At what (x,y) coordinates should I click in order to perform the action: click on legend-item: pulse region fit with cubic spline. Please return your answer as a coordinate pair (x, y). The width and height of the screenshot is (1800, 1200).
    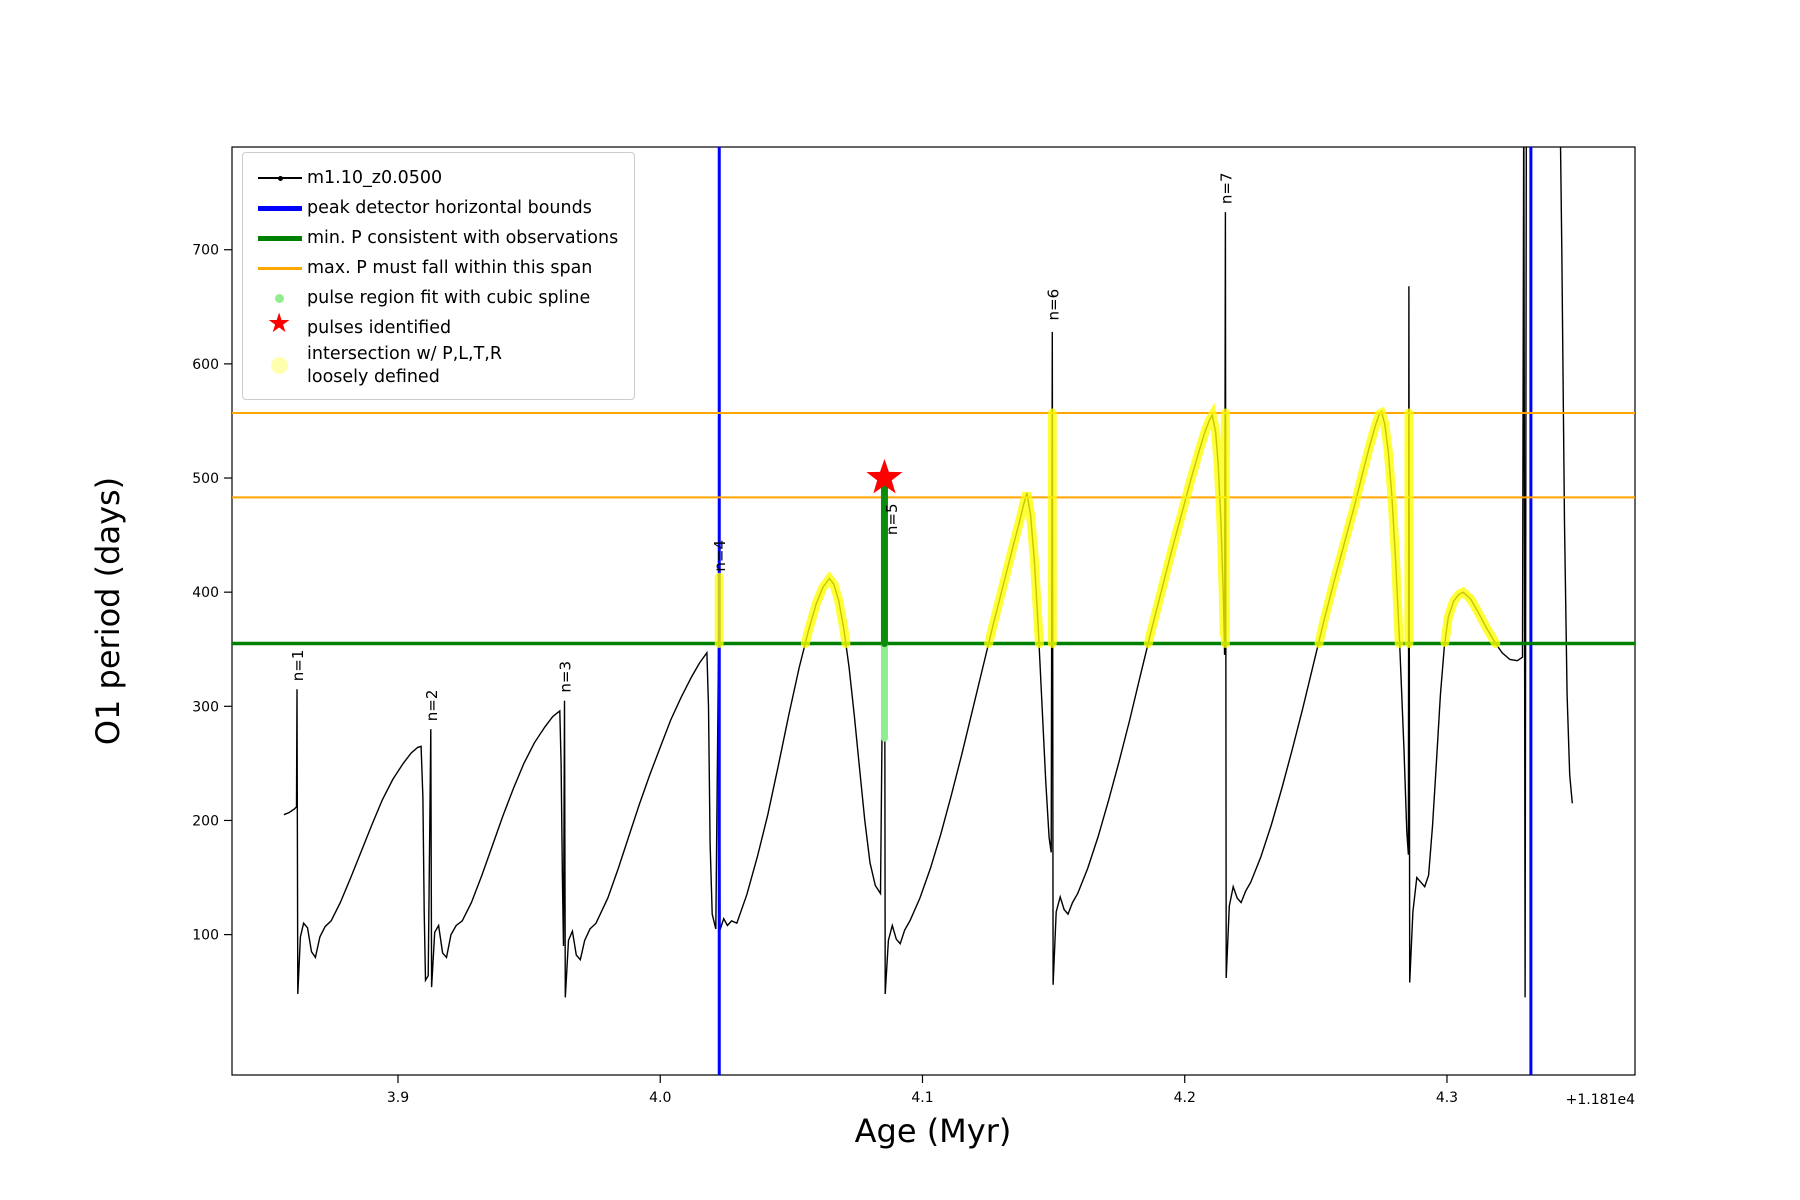
    Looking at the image, I should click on (435, 298).